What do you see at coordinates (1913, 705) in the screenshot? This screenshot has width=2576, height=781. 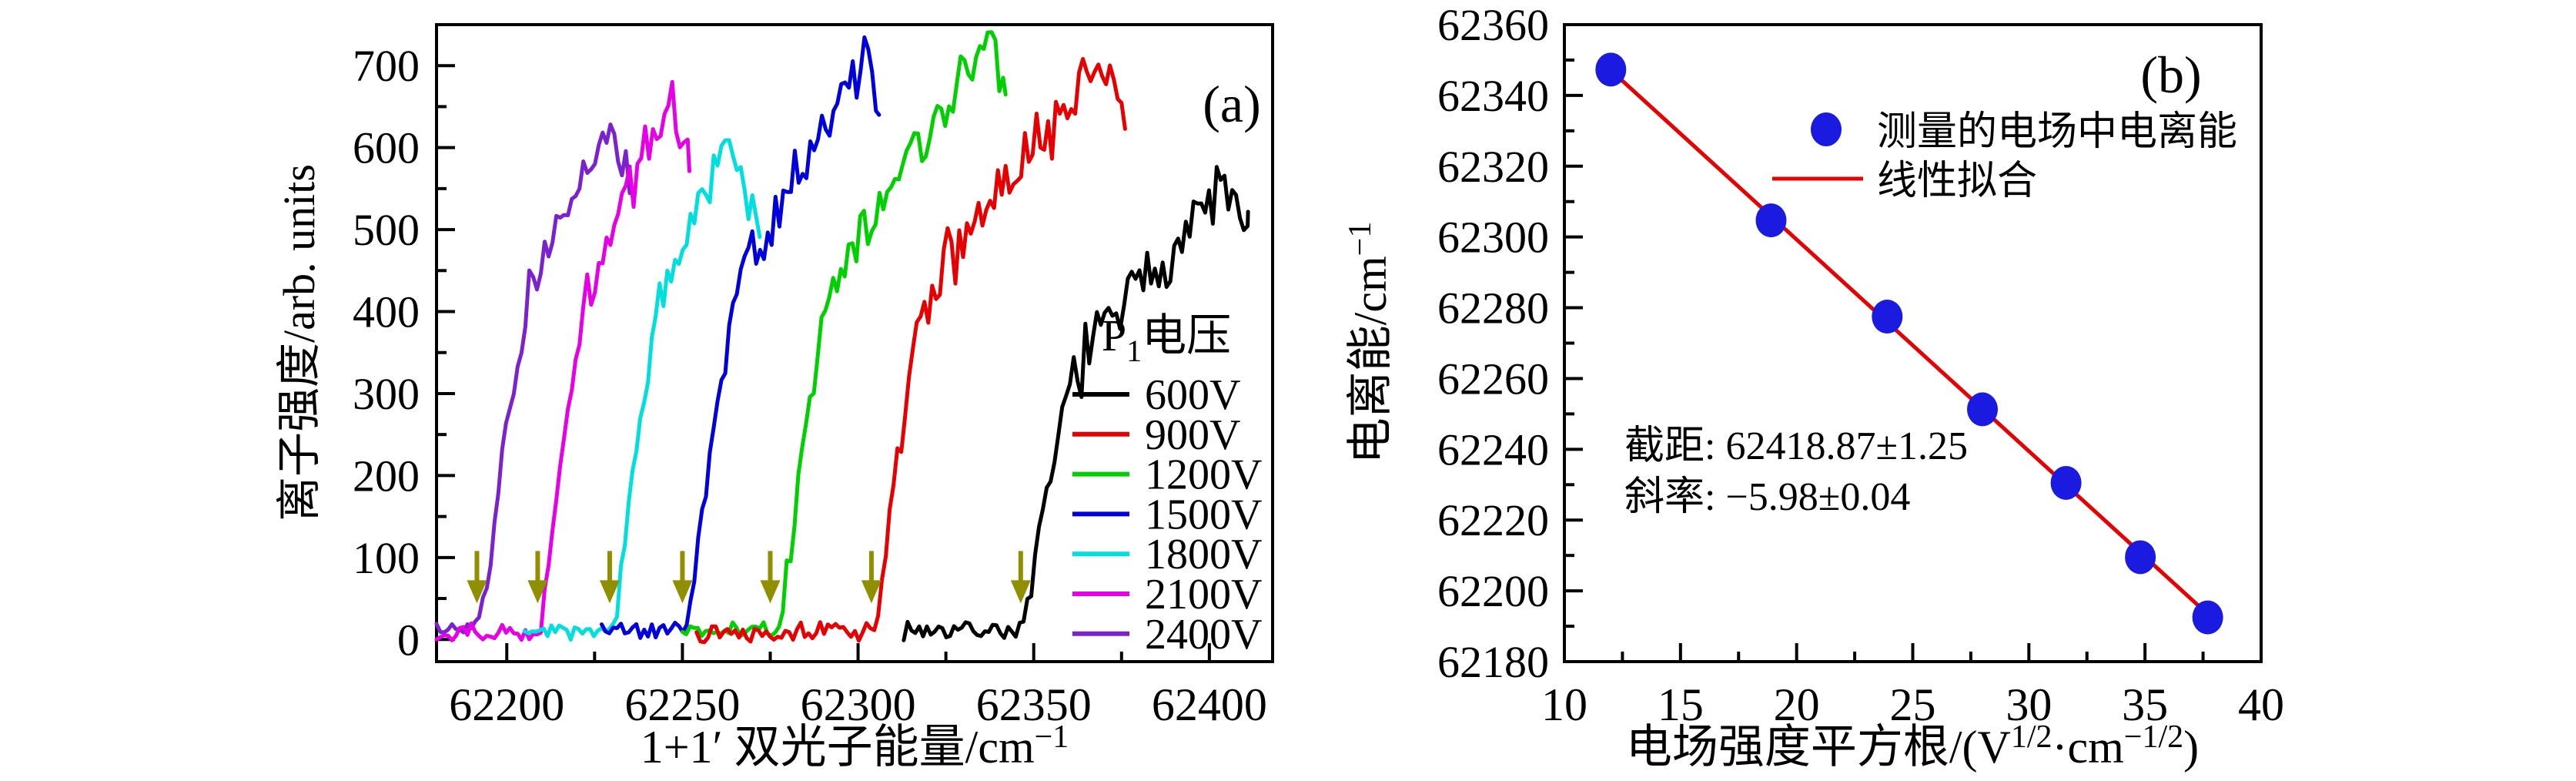 I see `x-tick-label: 25` at bounding box center [1913, 705].